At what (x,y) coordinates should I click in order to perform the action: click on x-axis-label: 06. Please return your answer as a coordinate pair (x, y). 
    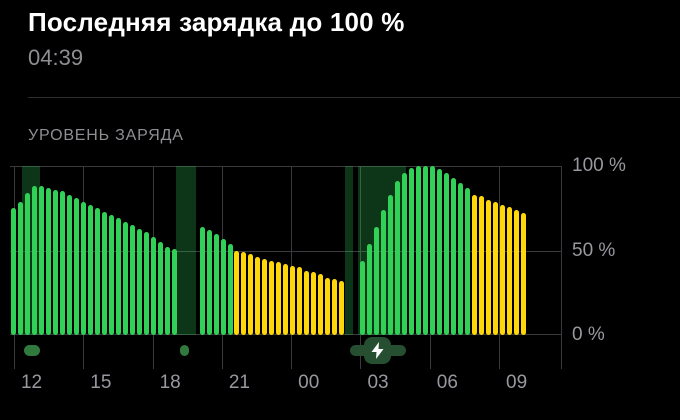
    Looking at the image, I should click on (447, 382).